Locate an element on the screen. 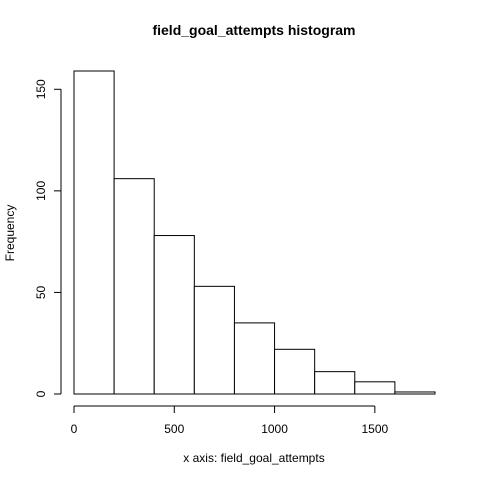  x-tick-label: 1000 is located at coordinates (274, 429).